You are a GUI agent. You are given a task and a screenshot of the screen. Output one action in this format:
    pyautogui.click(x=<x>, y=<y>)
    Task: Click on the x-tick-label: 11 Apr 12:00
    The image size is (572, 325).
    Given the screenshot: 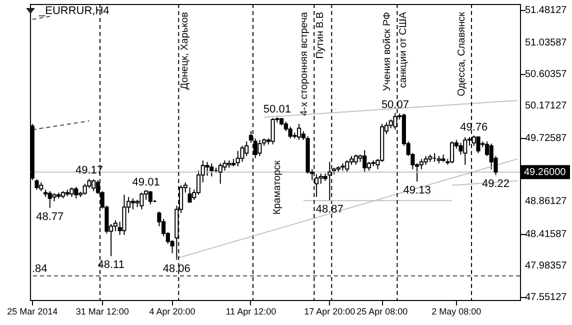 What is the action you would take?
    pyautogui.click(x=251, y=311)
    